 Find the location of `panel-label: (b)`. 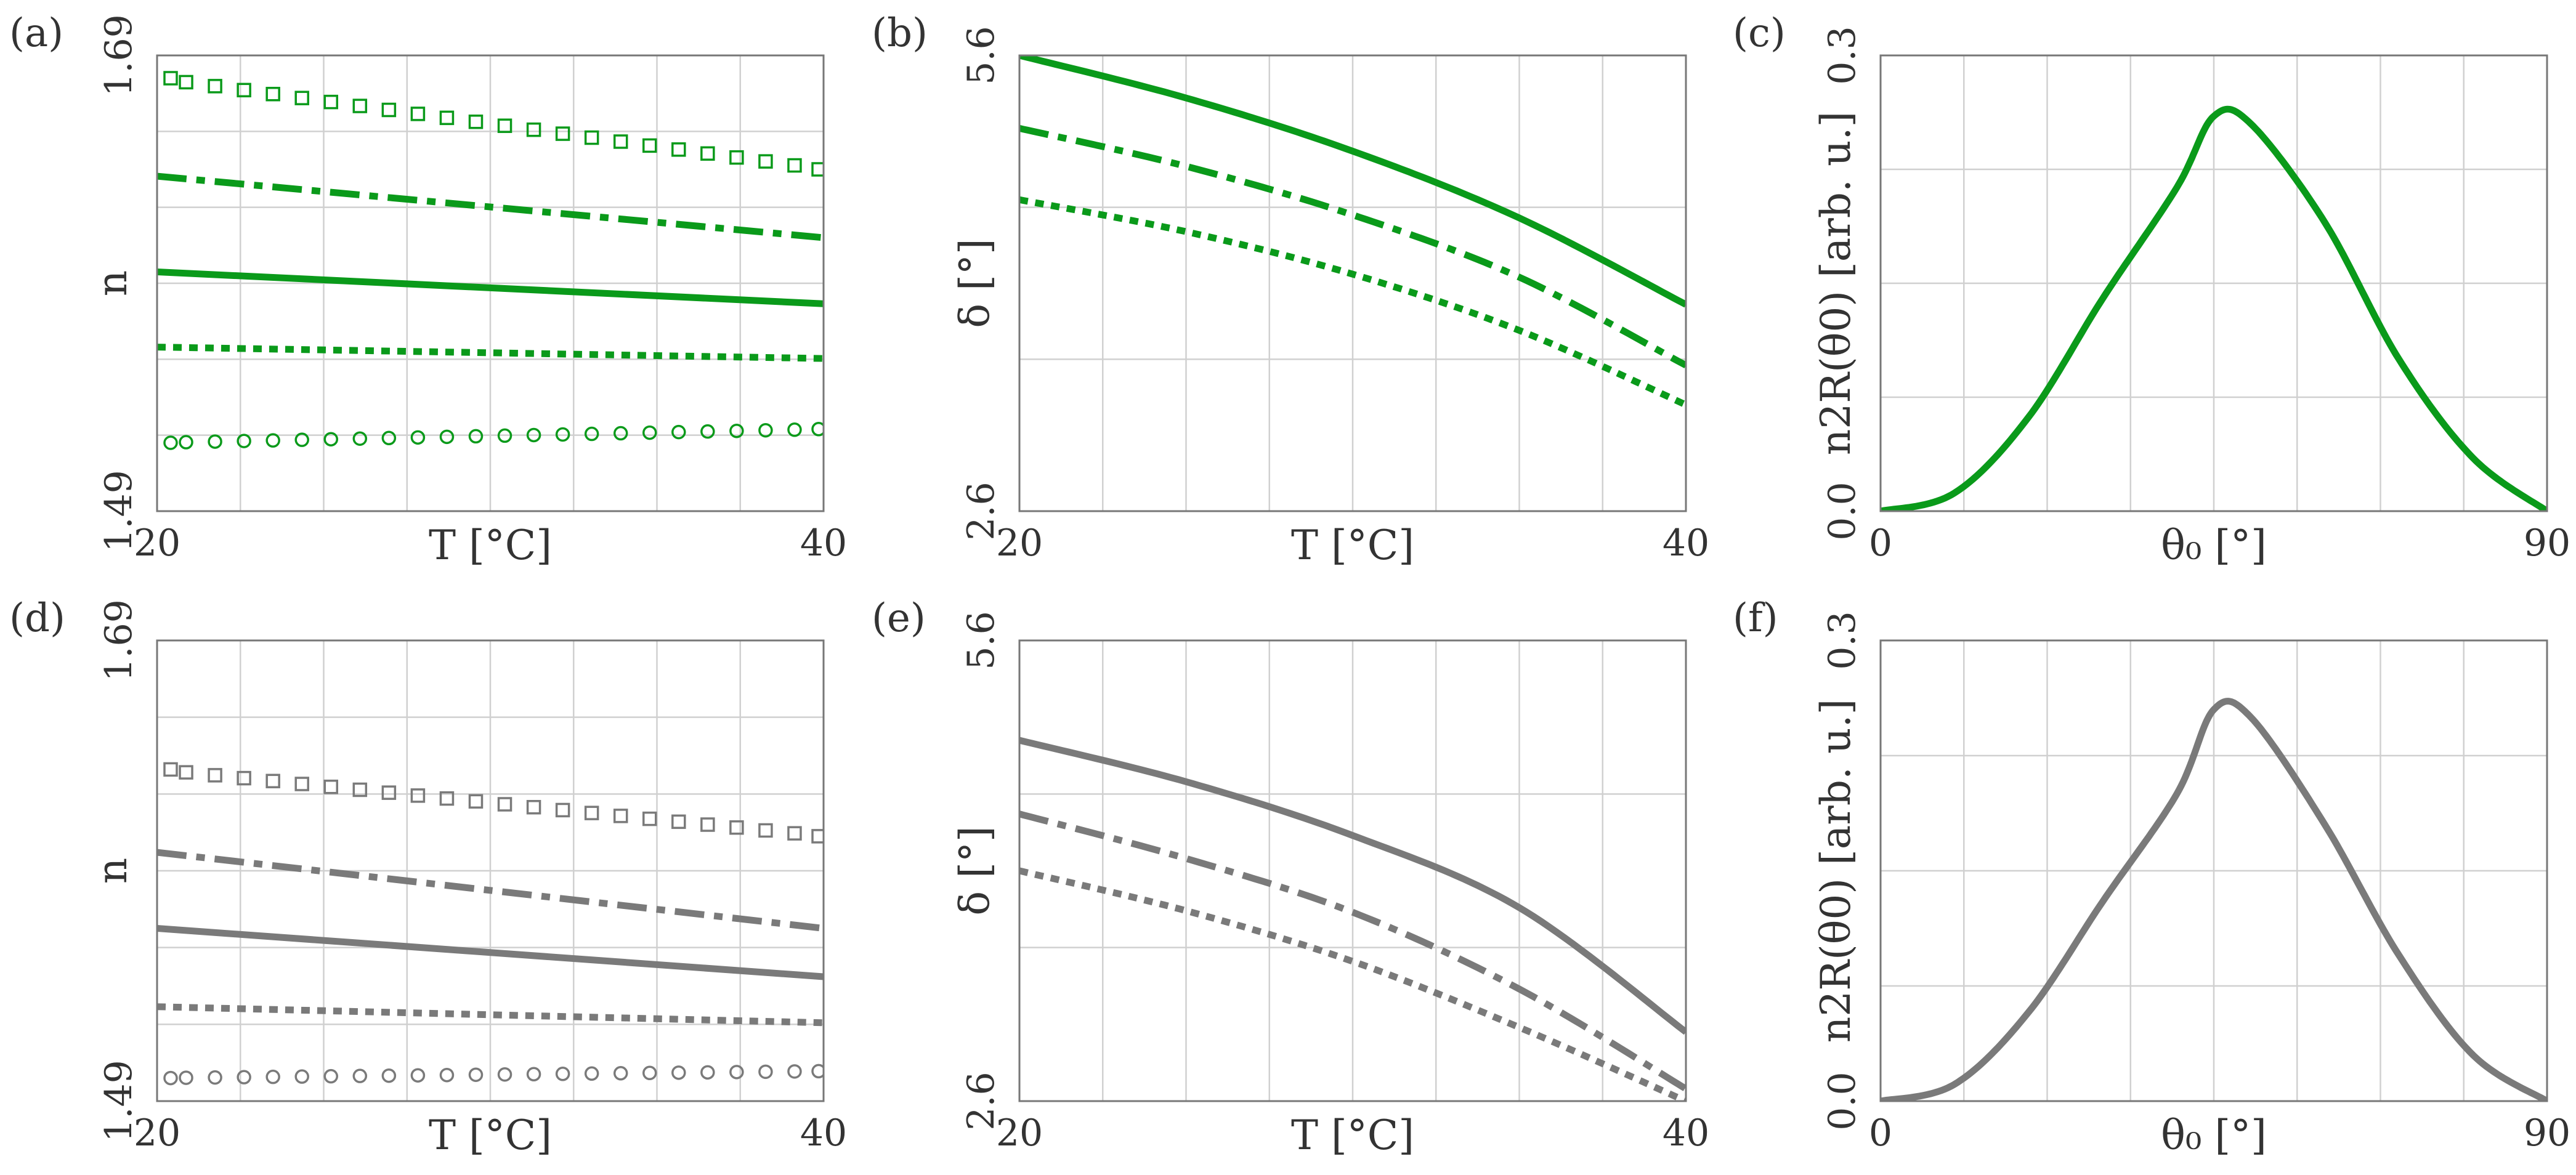

panel-label: (b) is located at coordinates (900, 33).